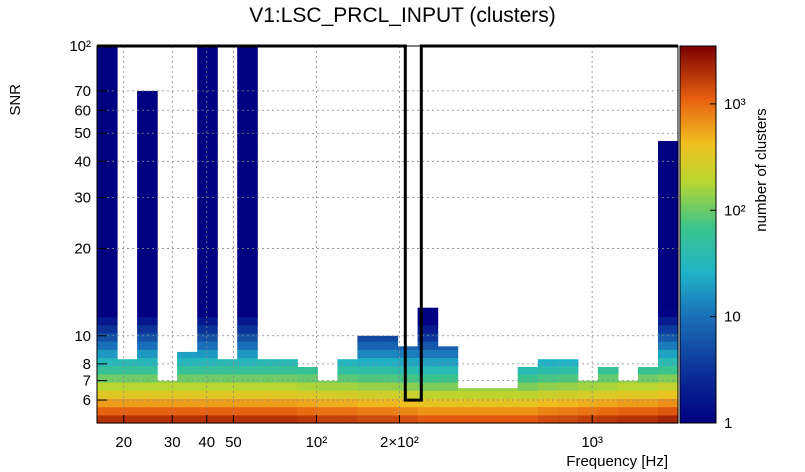 The image size is (805, 472). I want to click on y-tick-label: 6, so click(87, 400).